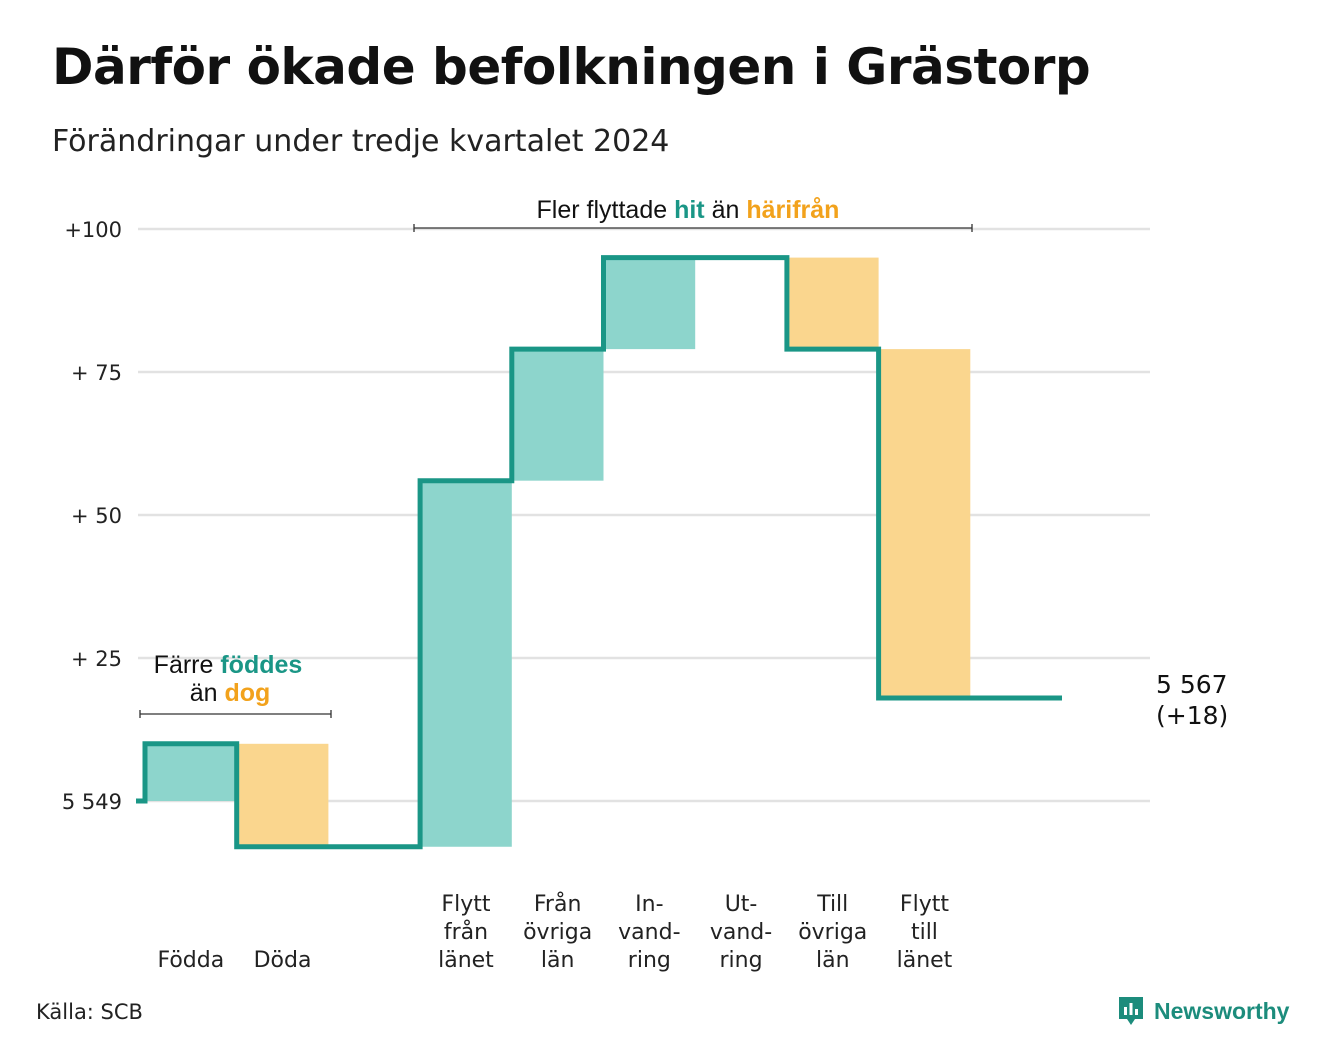  What do you see at coordinates (688, 210) in the screenshot?
I see `migration-annotation: Fler flyttade hit än härifrån` at bounding box center [688, 210].